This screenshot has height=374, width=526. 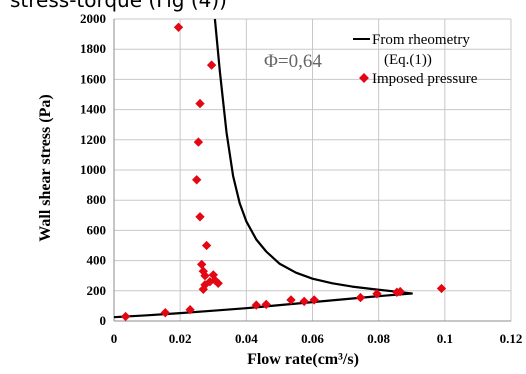 What do you see at coordinates (303, 359) in the screenshot?
I see `x-axis-label: Flow rate(cm³/s)` at bounding box center [303, 359].